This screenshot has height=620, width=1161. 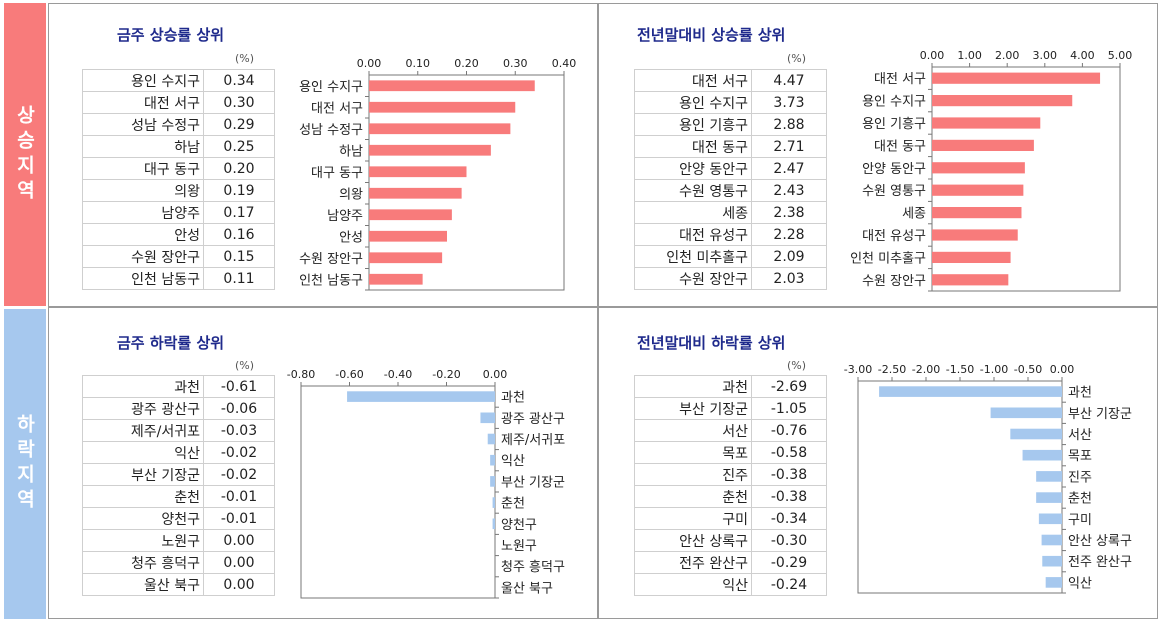 I want to click on region-name: 익산, so click(x=693, y=584).